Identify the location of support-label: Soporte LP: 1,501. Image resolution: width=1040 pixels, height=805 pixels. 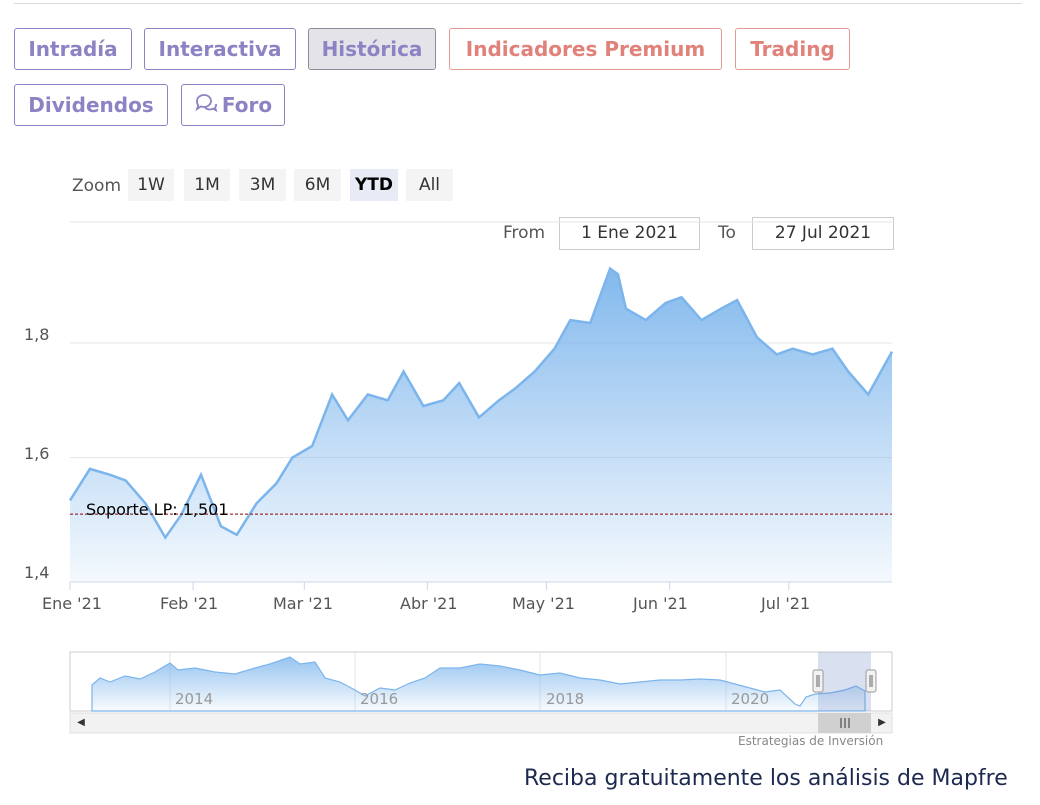
(157, 509).